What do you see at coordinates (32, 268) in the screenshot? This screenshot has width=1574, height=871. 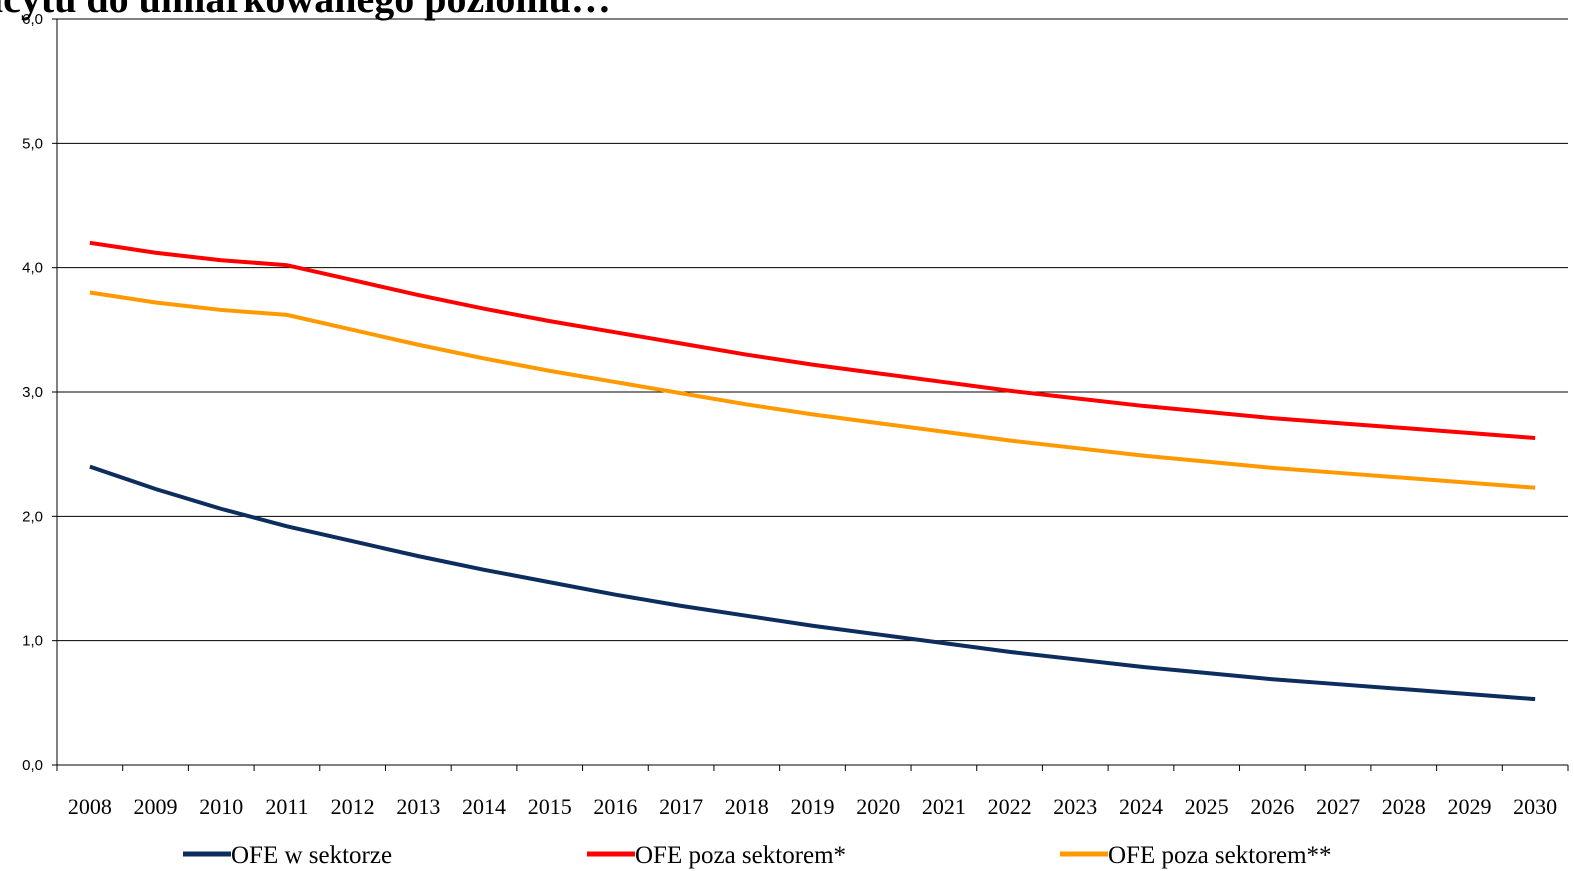 I see `y-tick-label: 4,0` at bounding box center [32, 268].